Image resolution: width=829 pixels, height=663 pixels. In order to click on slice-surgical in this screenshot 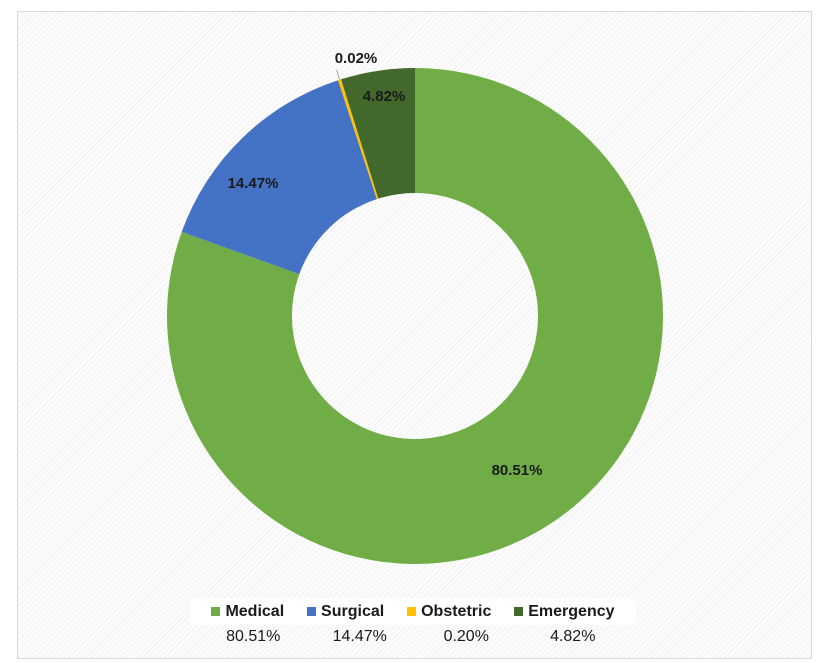, I will do `click(279, 177)`.